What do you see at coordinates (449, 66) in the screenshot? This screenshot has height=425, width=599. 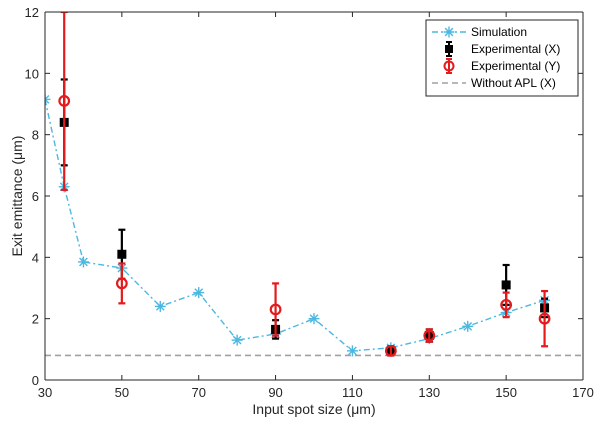 I see `legend-circle-icon` at bounding box center [449, 66].